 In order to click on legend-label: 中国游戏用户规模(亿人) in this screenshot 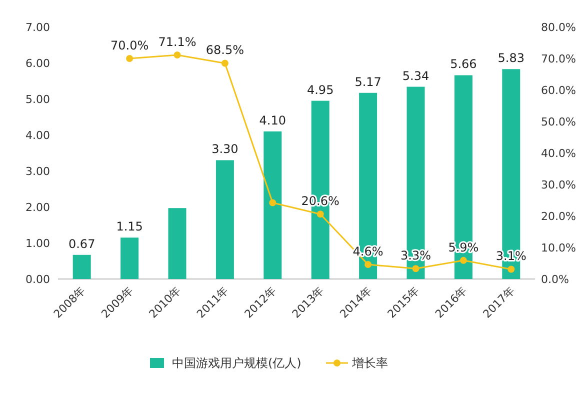, I will do `click(237, 363)`.